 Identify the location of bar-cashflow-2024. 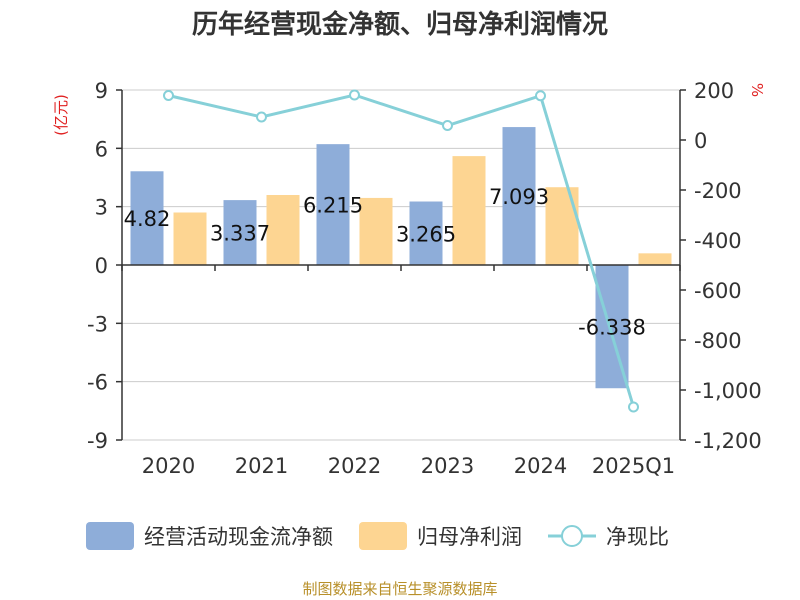
(519, 196).